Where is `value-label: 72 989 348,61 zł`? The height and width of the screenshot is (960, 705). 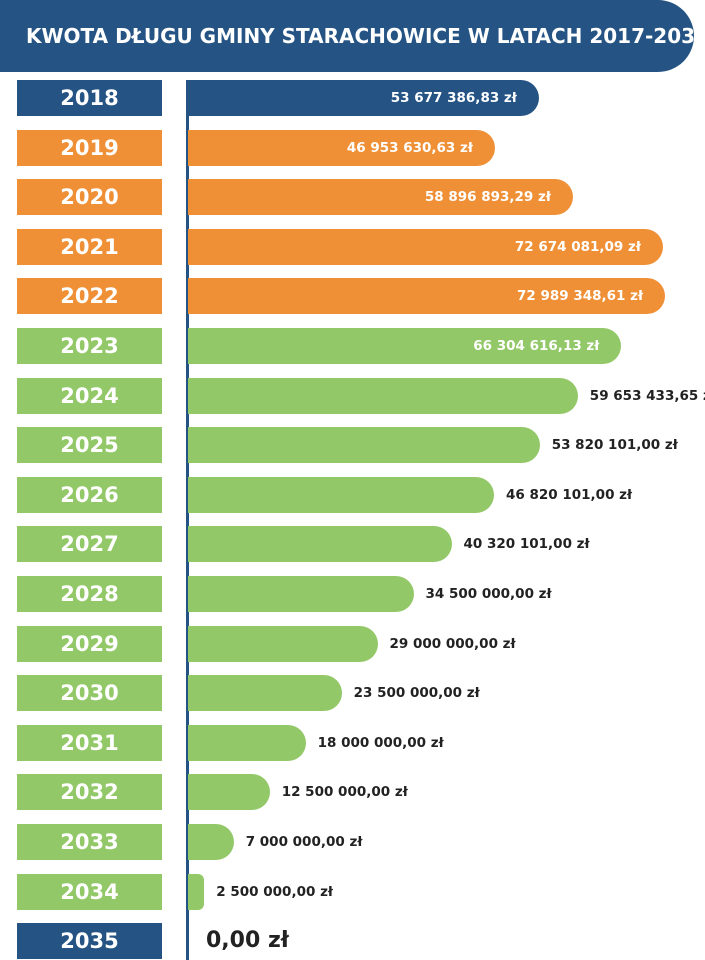 value-label: 72 989 348,61 zł is located at coordinates (579, 296).